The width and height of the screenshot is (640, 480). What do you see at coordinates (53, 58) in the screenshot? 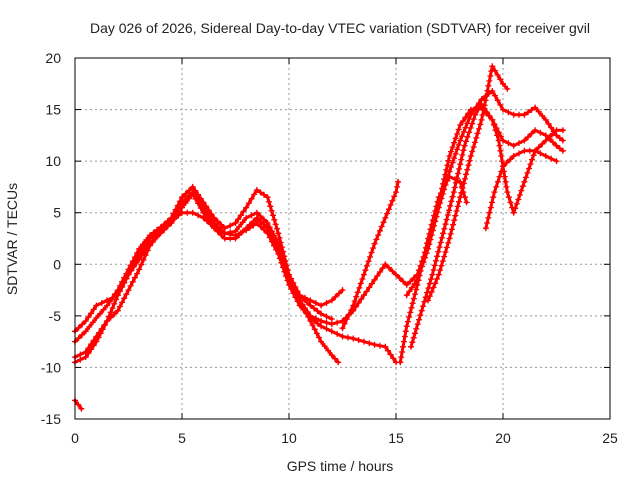
I see `y-tick-label: 20` at bounding box center [53, 58].